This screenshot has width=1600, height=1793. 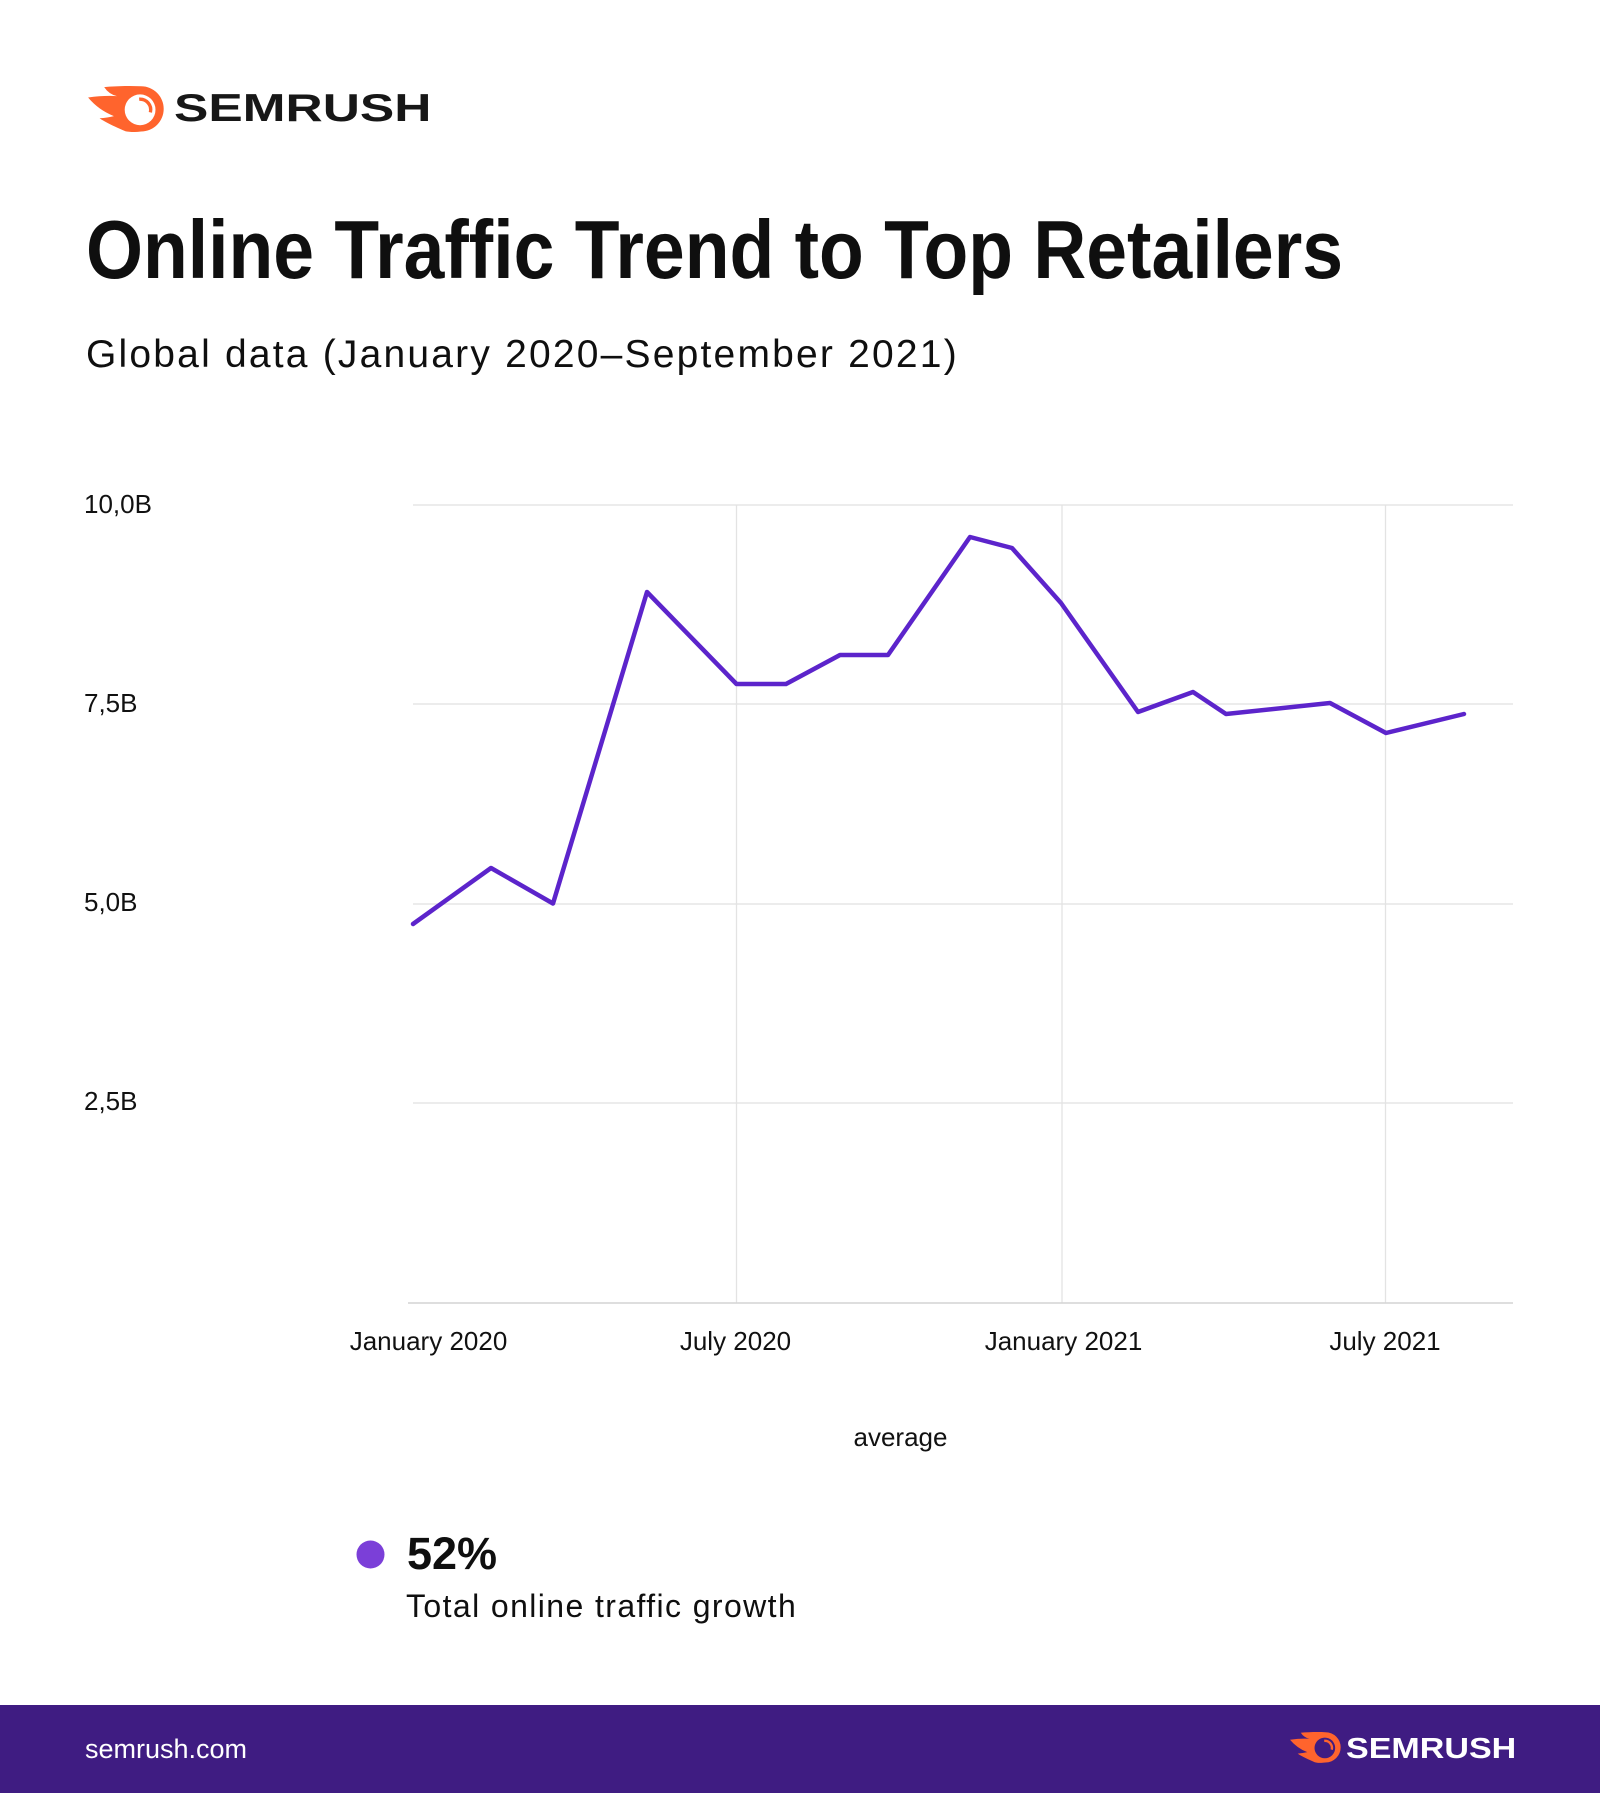 What do you see at coordinates (111, 1101) in the screenshot?
I see `svg-text: 2,5B` at bounding box center [111, 1101].